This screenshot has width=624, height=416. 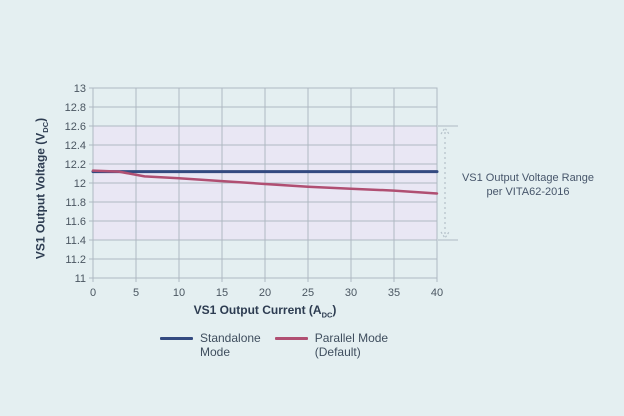 I want to click on x-tick-label: 5, so click(x=136, y=293).